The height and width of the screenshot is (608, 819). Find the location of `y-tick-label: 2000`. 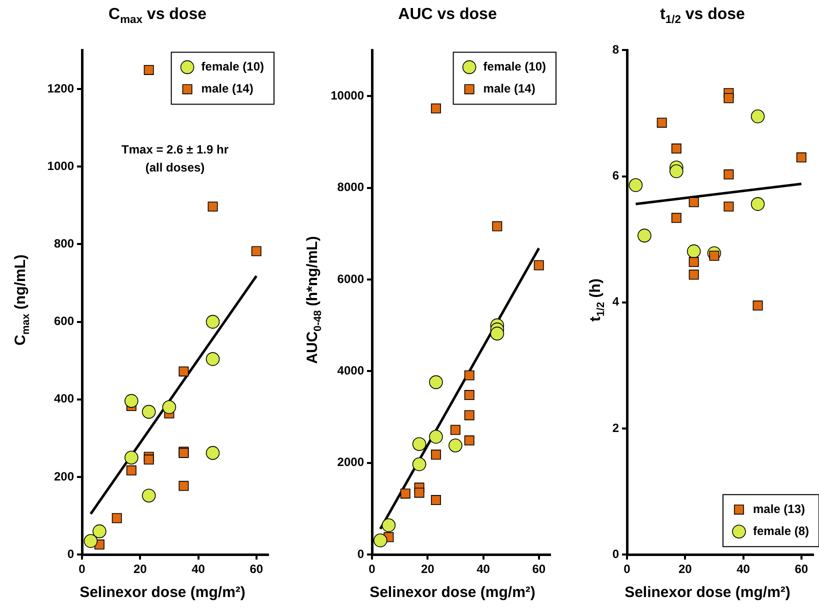

y-tick-label: 2000 is located at coordinates (350, 462).